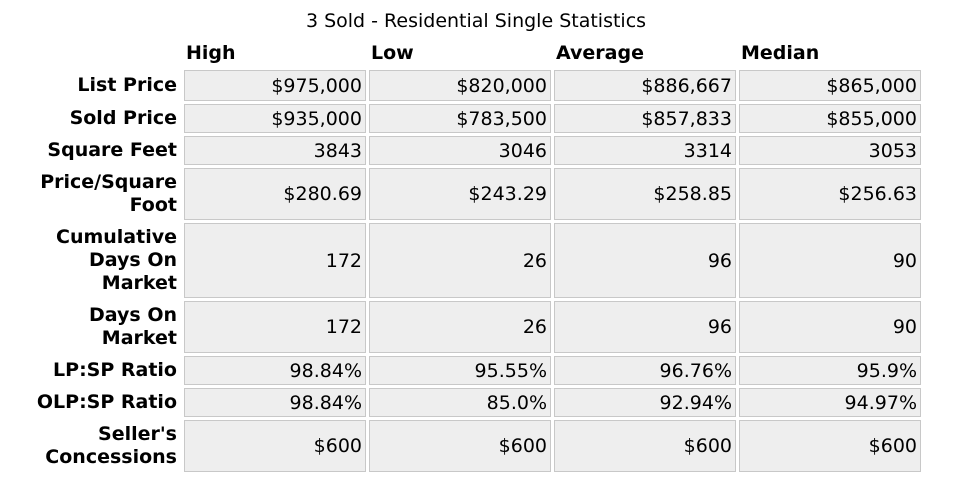  What do you see at coordinates (645, 370) in the screenshot?
I see `cell-average: 96.76%` at bounding box center [645, 370].